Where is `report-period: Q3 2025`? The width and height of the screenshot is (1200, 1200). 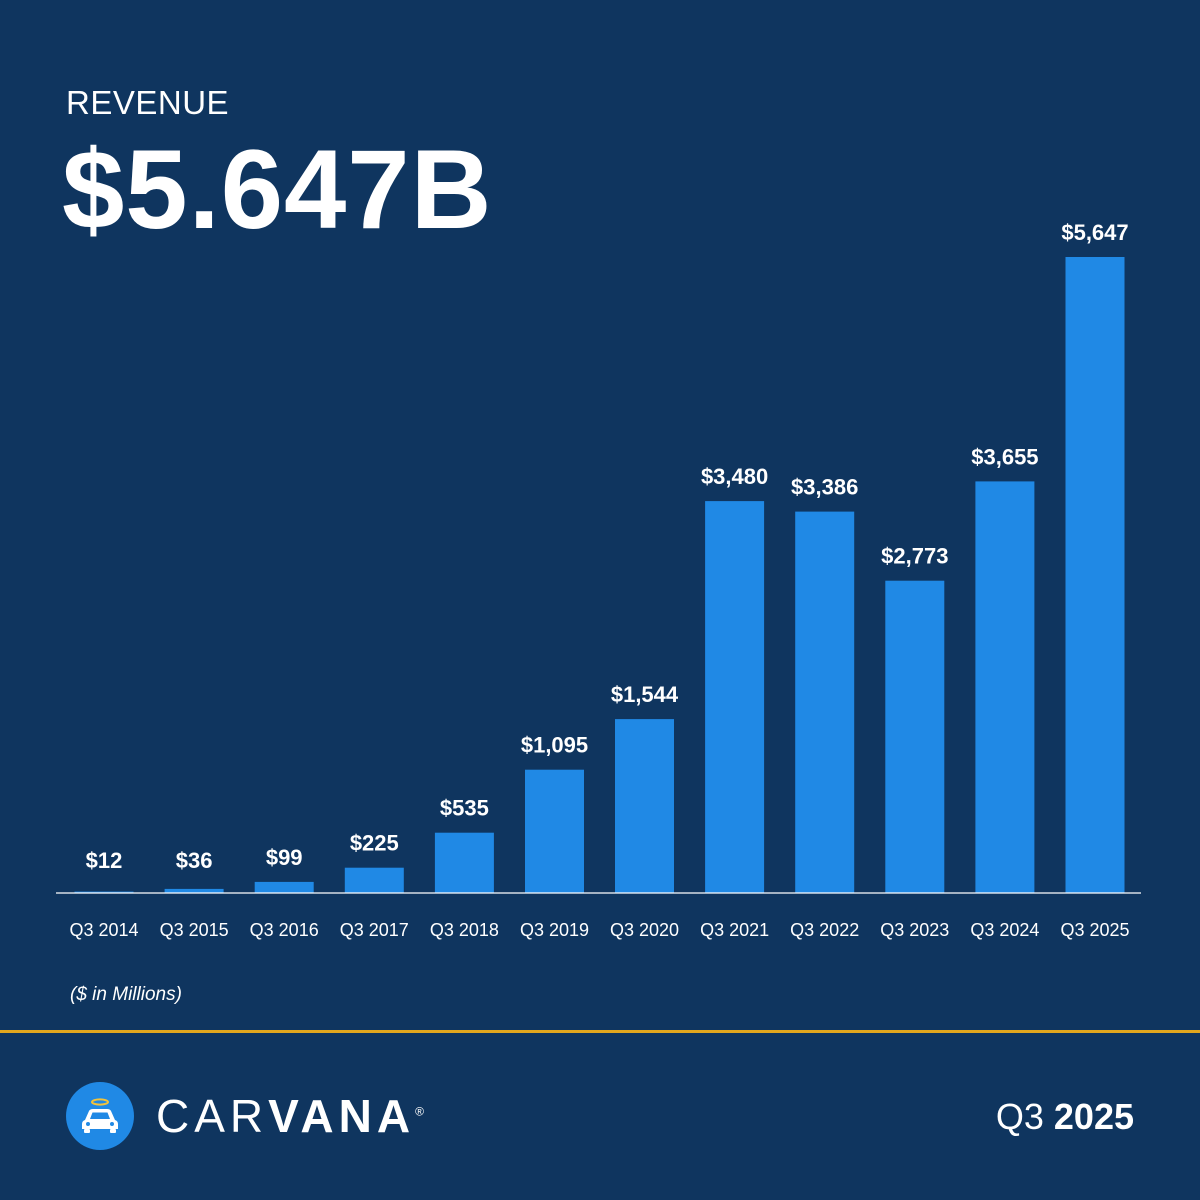
report-period: Q3 2025 is located at coordinates (1065, 1117).